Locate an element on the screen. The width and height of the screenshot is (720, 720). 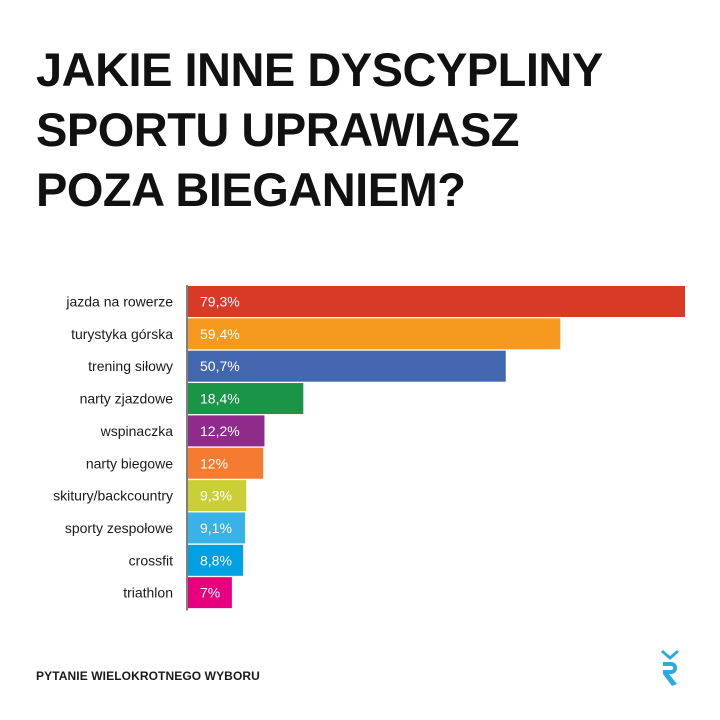
value-label-3: 50,7% is located at coordinates (220, 366).